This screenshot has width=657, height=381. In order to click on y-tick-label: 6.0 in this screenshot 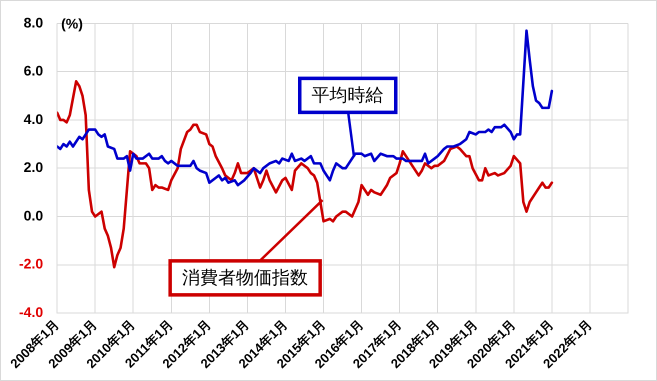, I will do `click(34, 70)`.